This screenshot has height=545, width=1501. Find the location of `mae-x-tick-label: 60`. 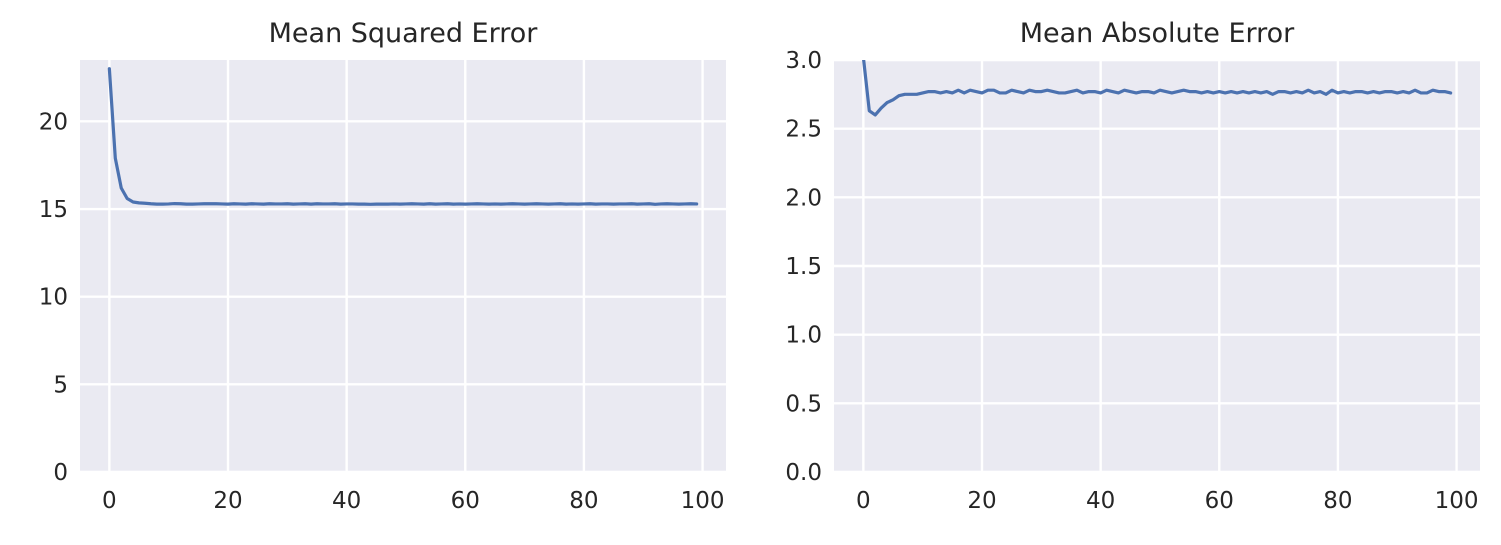

mae-x-tick-label: 60 is located at coordinates (1219, 501).